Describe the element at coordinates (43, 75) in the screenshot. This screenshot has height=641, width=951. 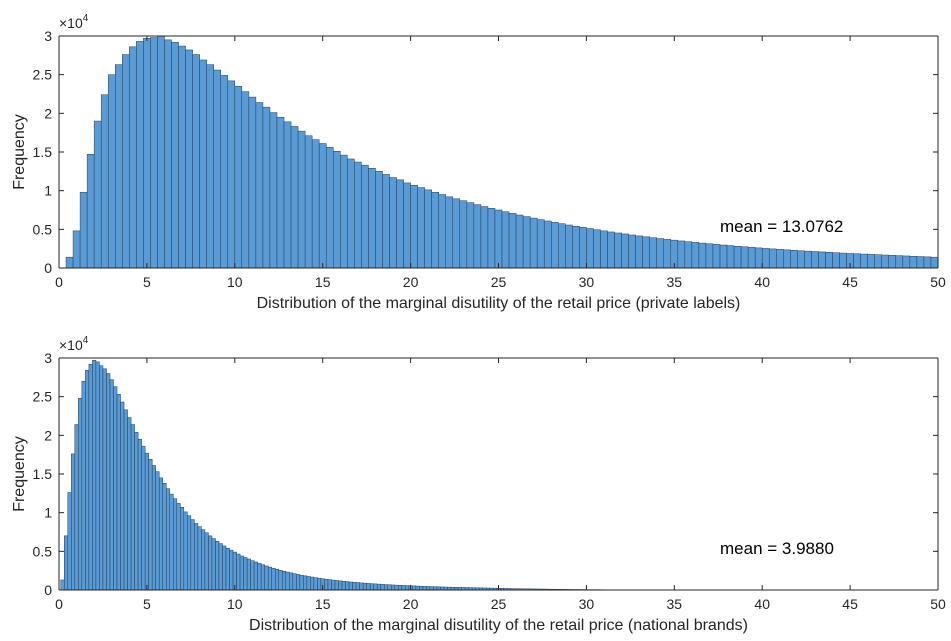
I see `y-tick-label: 2.5` at that location.